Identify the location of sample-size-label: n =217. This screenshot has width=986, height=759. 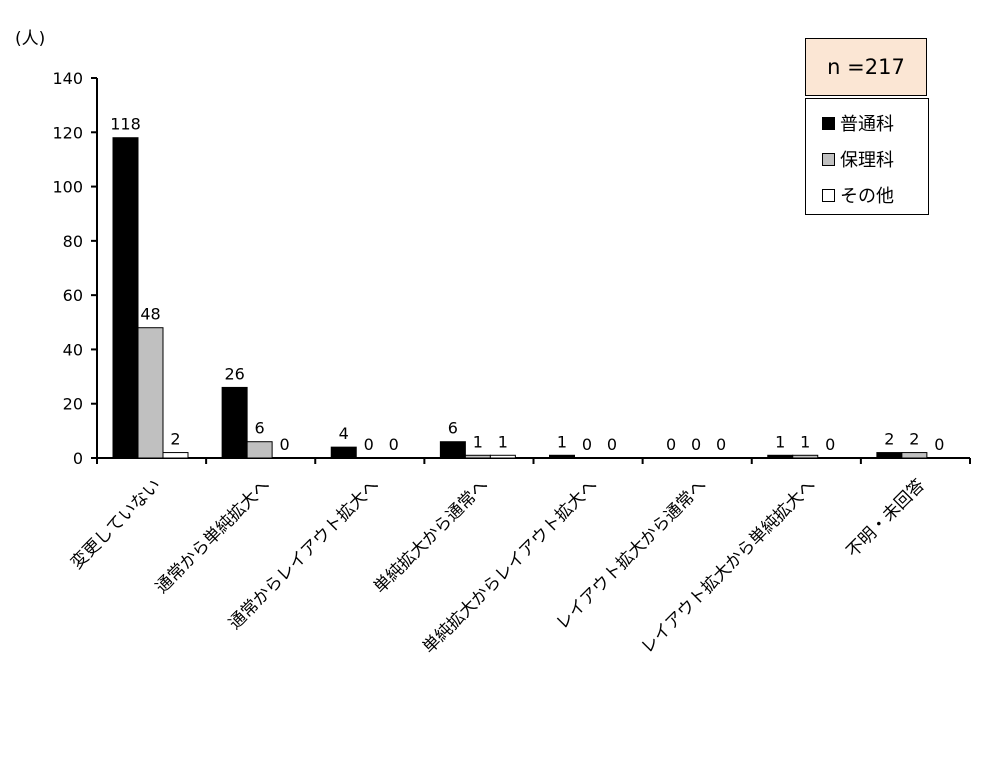
(866, 67).